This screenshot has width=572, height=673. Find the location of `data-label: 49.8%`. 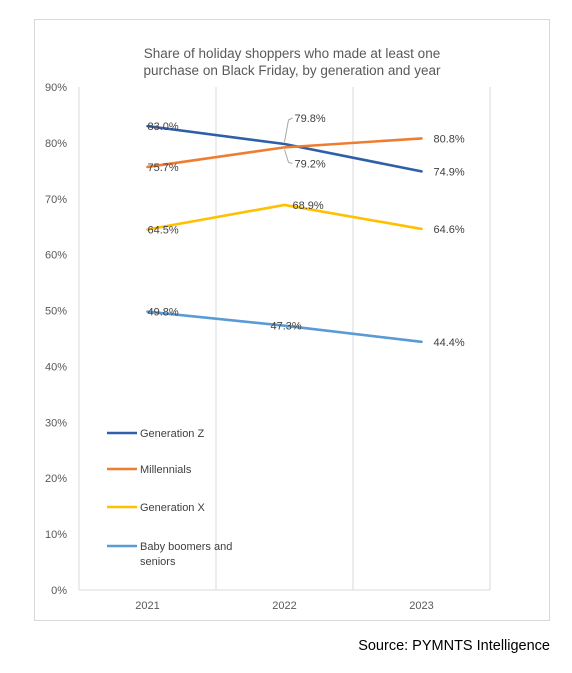

data-label: 49.8% is located at coordinates (163, 313).